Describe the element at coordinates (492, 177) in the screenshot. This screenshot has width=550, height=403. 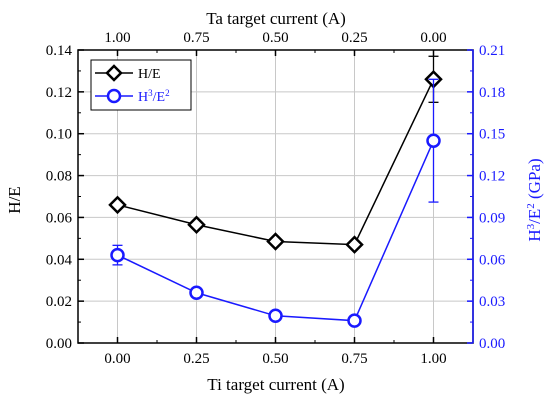
I see `y-right-tick-label: 0.12` at that location.